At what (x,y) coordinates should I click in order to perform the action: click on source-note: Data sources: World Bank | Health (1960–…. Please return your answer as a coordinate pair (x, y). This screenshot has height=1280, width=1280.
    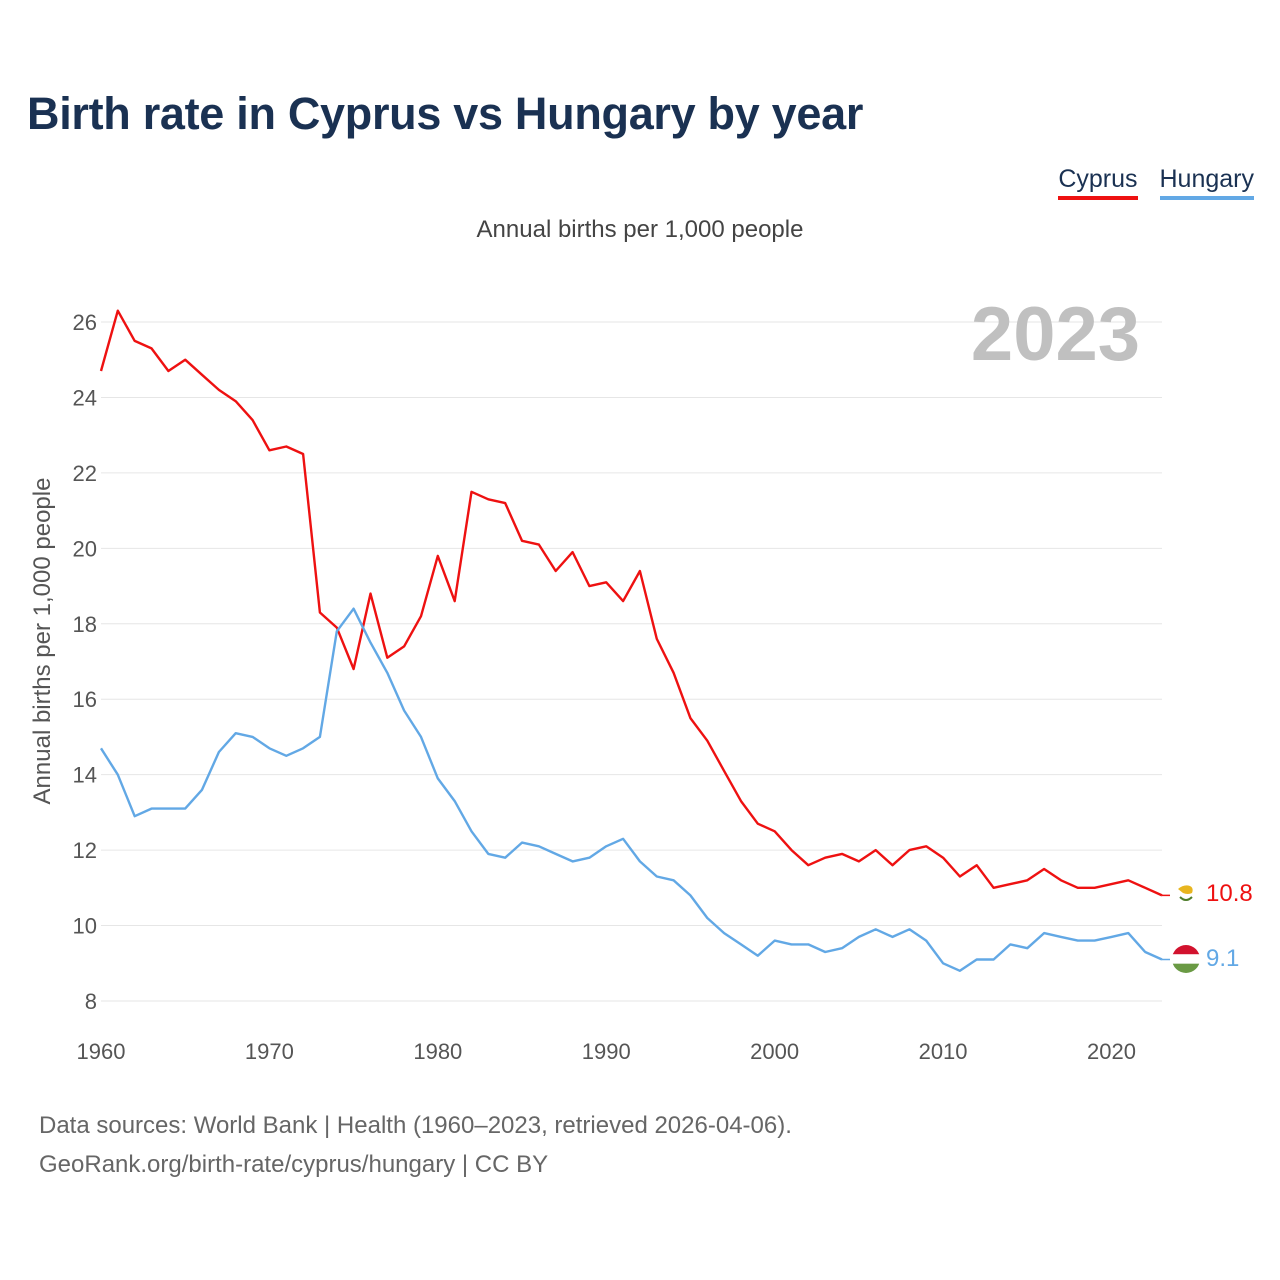
    Looking at the image, I should click on (415, 1145).